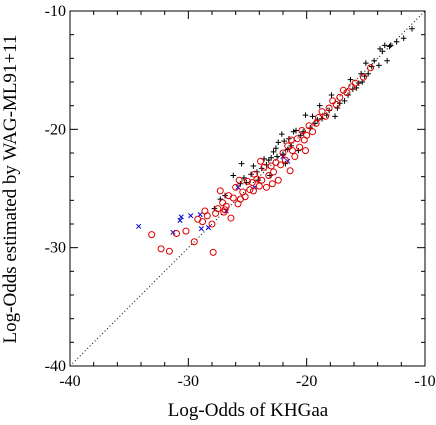  I want to click on y-tick-label: -20, so click(55, 129).